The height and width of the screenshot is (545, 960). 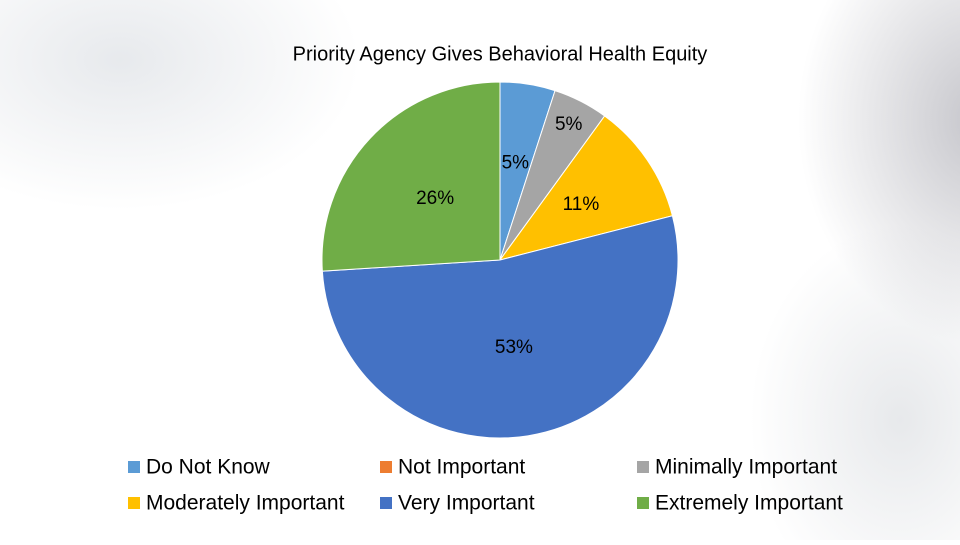 I want to click on legend-label: Very Important, so click(x=466, y=503).